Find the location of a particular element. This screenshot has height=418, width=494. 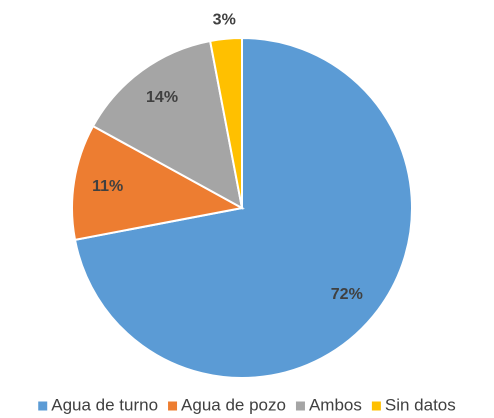

value-label: 14% is located at coordinates (162, 97).